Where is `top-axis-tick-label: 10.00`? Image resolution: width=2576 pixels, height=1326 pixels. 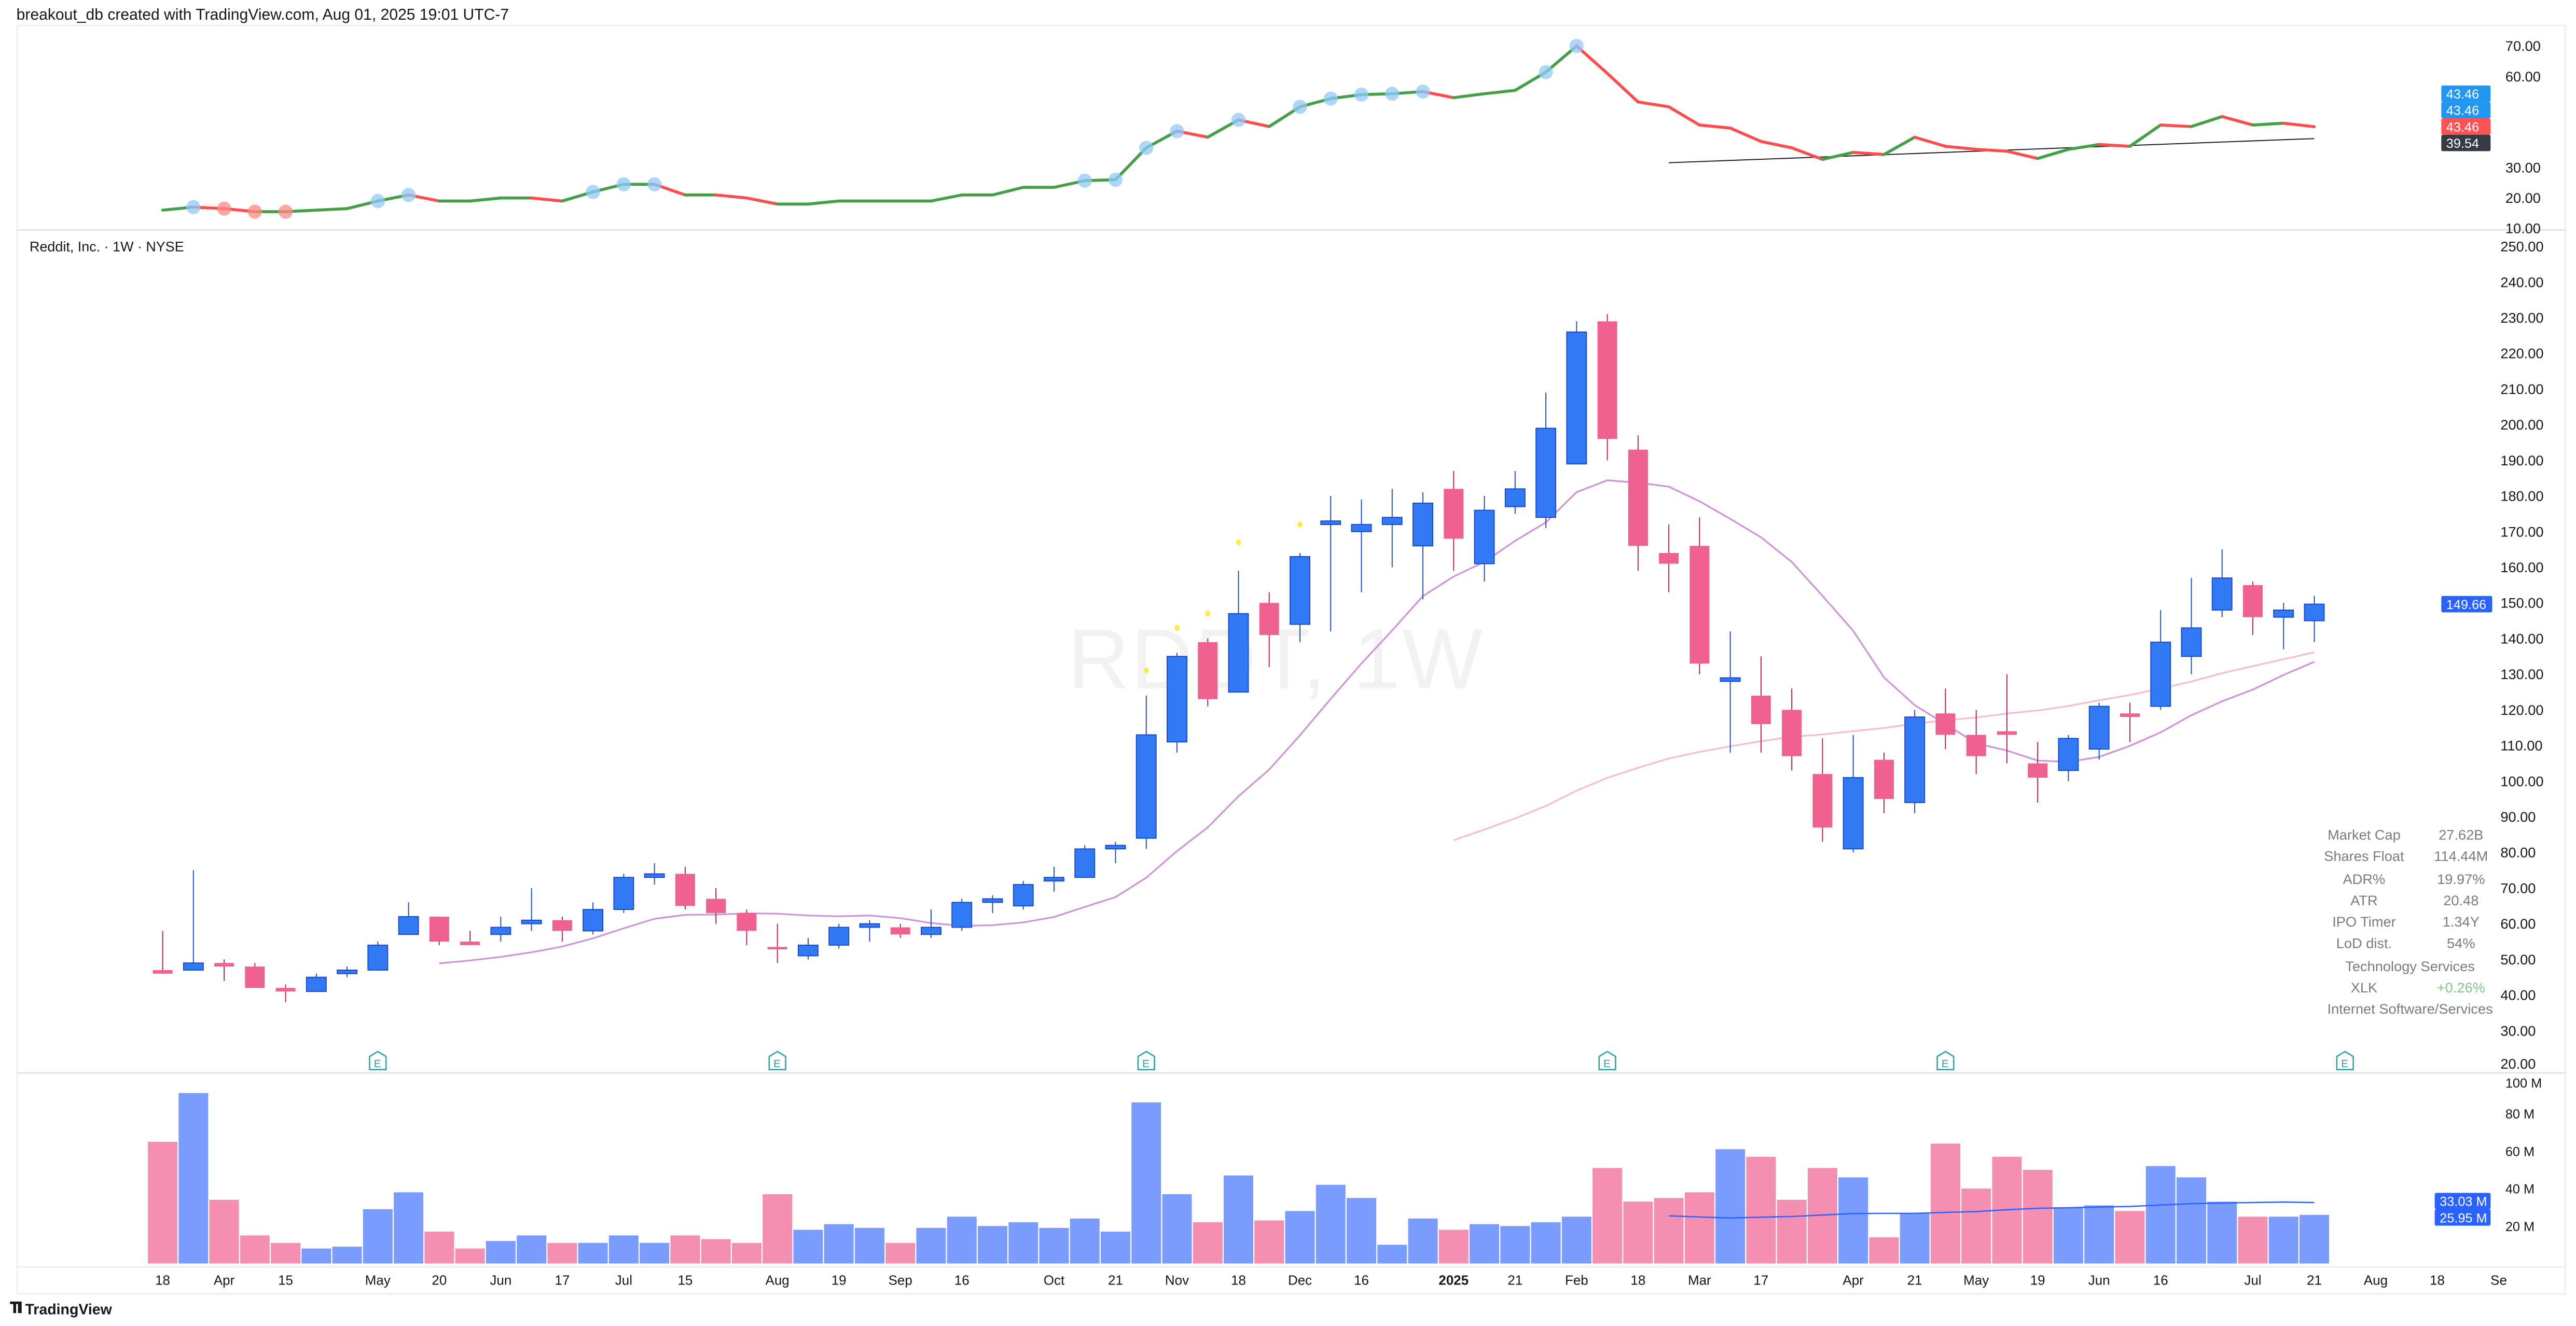
top-axis-tick-label: 10.00 is located at coordinates (2523, 229).